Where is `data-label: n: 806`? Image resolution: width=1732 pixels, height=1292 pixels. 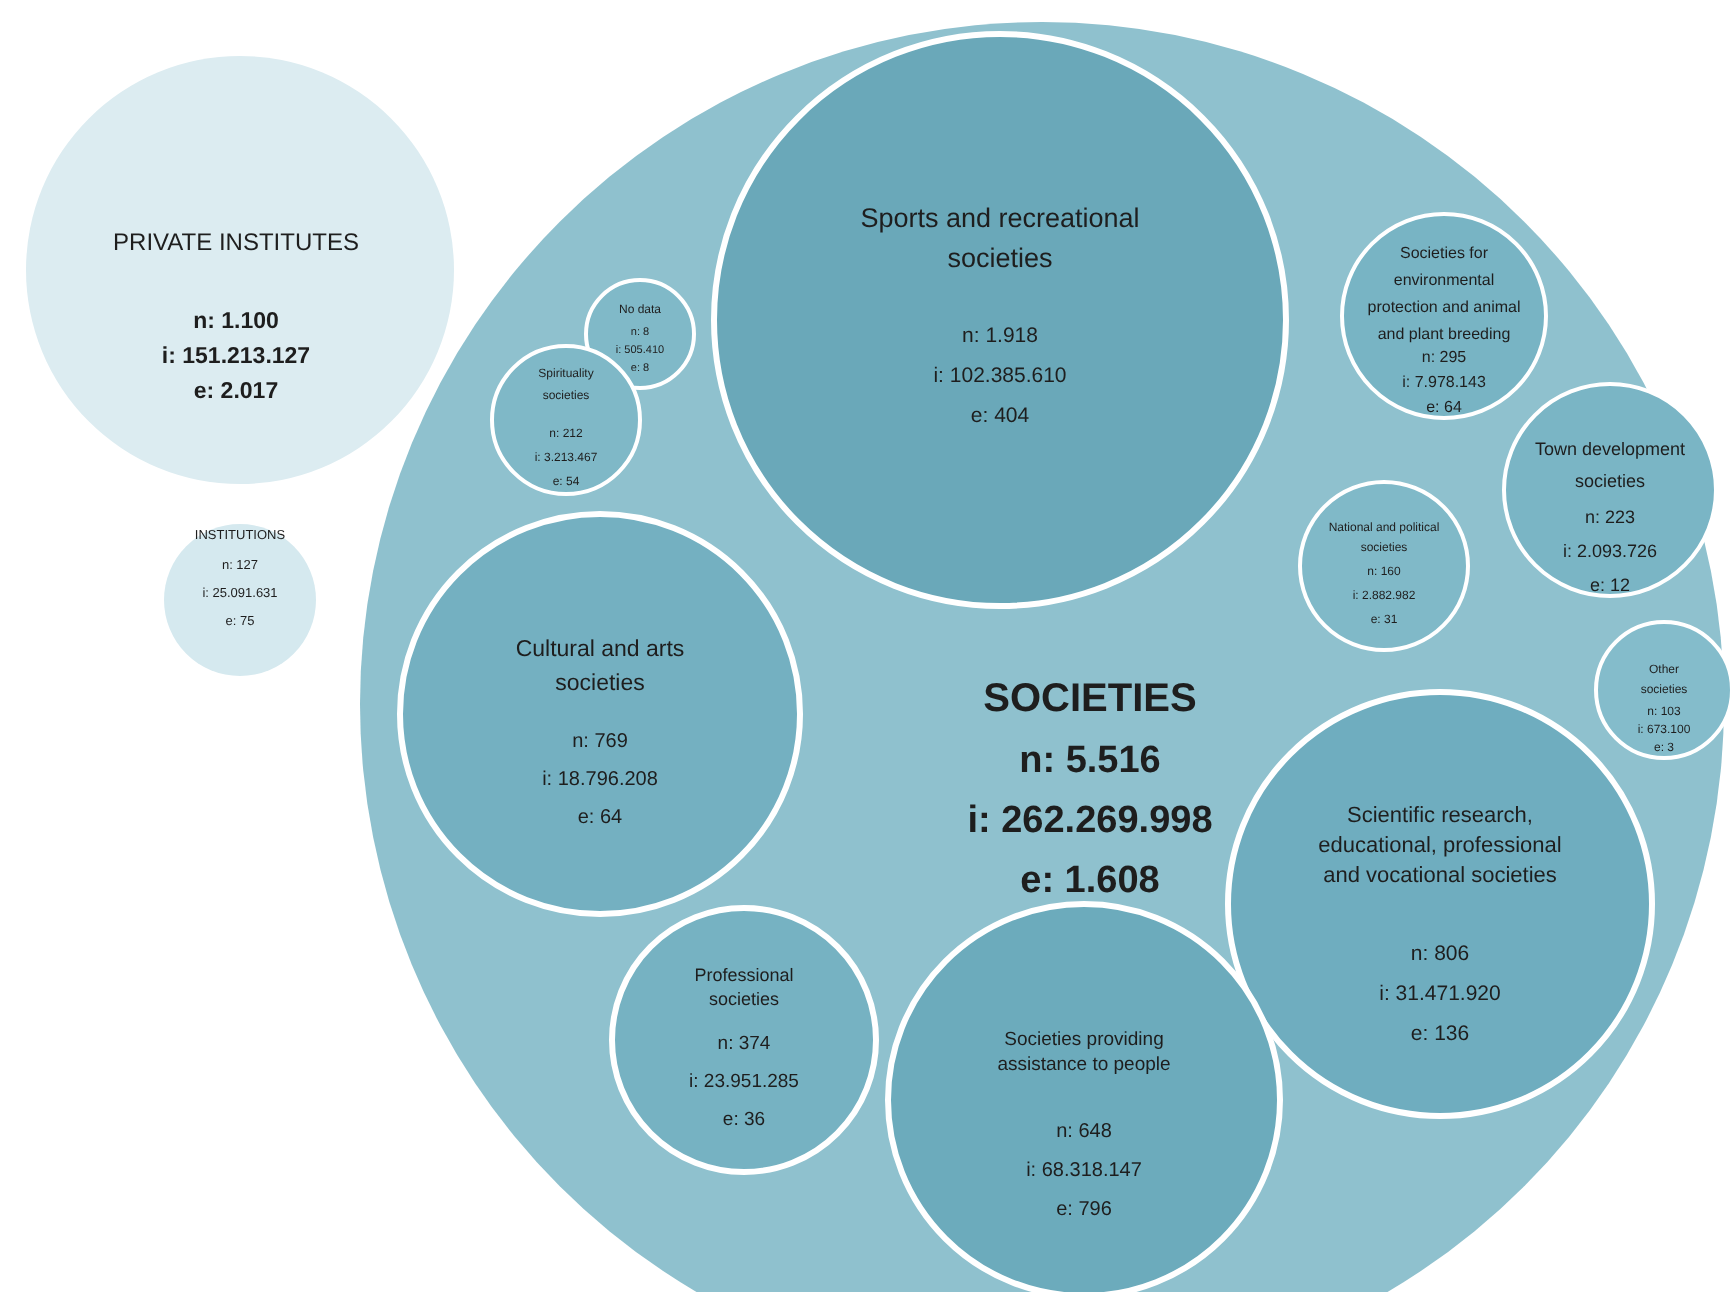
data-label: n: 806 is located at coordinates (1440, 953).